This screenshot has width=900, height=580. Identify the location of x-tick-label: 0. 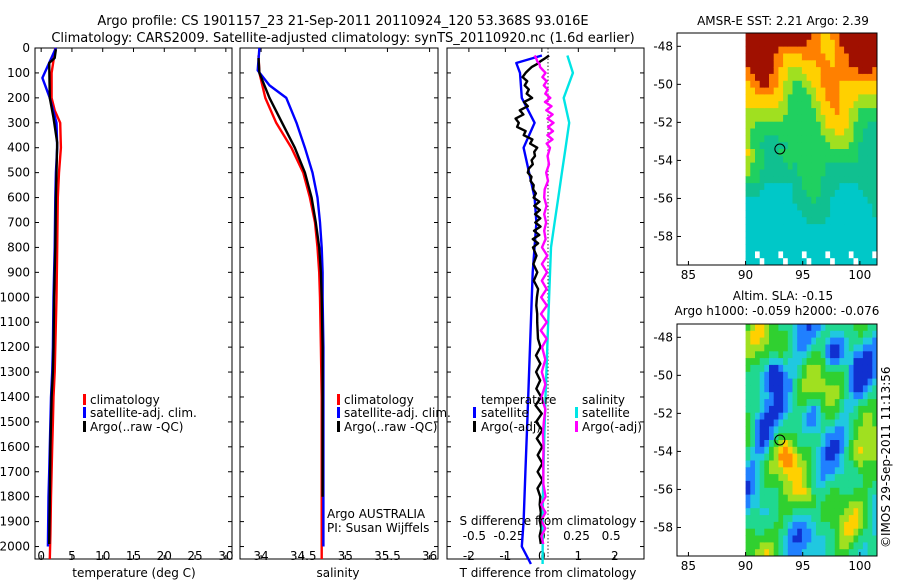
(41, 556).